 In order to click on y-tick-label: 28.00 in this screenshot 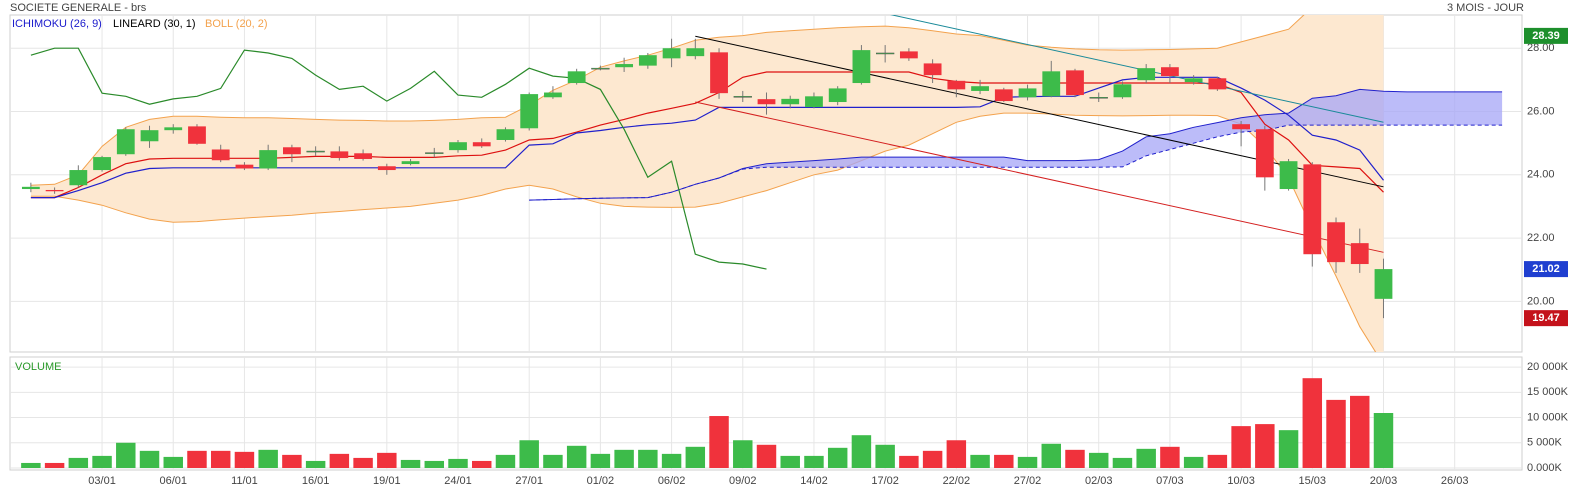, I will do `click(1541, 48)`.